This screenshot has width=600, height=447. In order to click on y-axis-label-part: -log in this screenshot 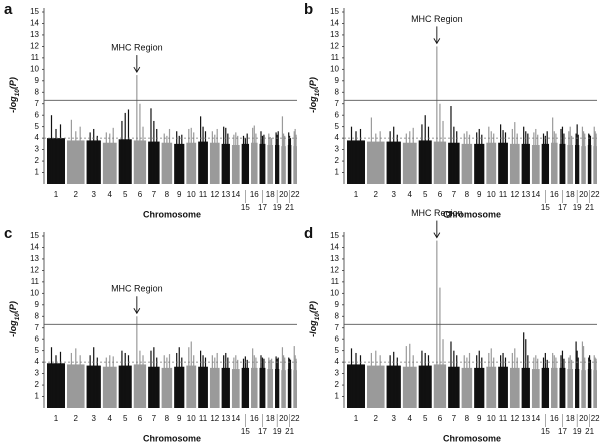, I will do `click(313, 104)`.